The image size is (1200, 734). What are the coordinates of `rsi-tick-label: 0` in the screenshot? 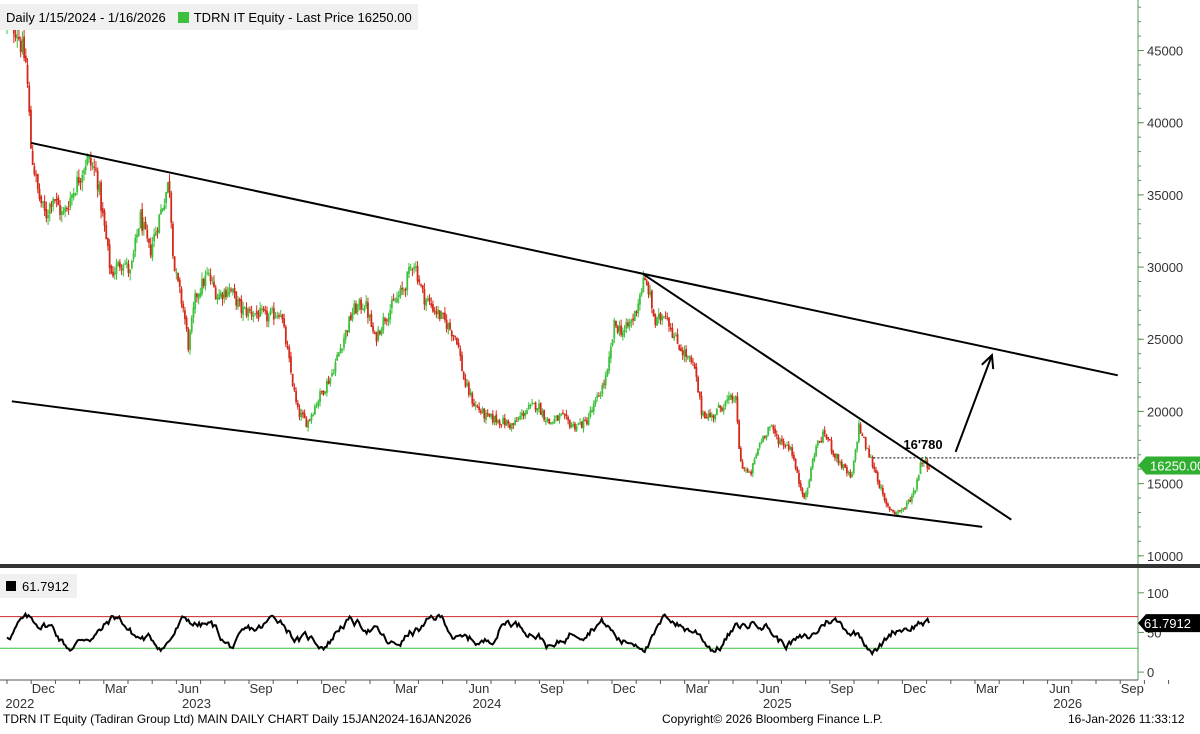 It's located at (1150, 672).